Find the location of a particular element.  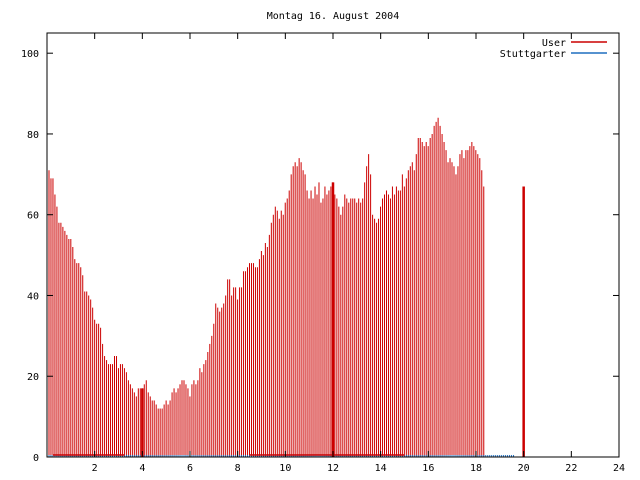

y-tick-label: 20 is located at coordinates (33, 377).